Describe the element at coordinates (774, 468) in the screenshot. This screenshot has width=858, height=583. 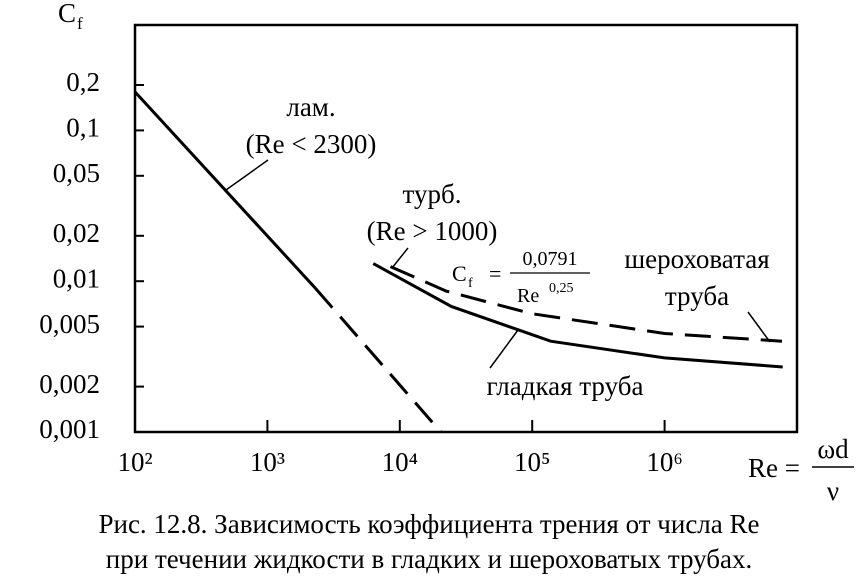
I see `x-axis-label: Re =` at that location.